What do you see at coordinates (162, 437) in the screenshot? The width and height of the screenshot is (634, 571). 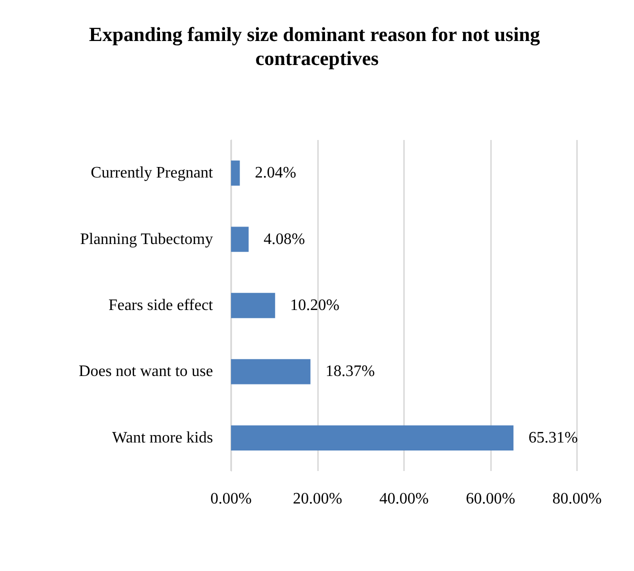 I see `y-tick-label: Want more kids` at bounding box center [162, 437].